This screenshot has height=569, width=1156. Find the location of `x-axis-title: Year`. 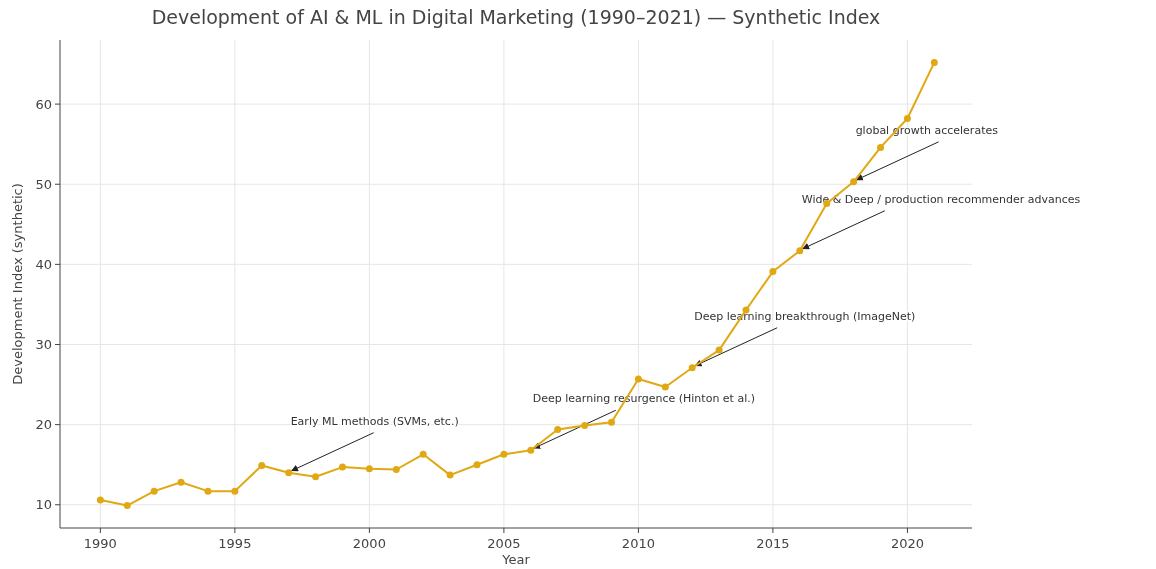

x-axis-title: Year is located at coordinates (516, 559).